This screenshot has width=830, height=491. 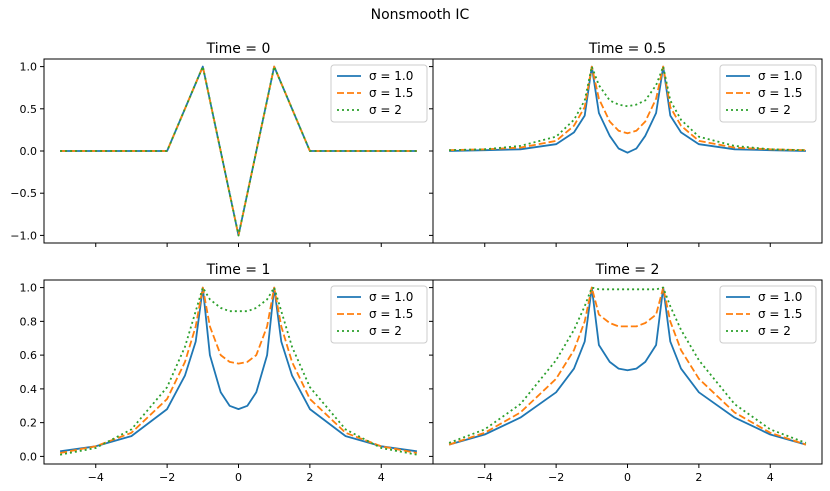 I want to click on y-tick-label: 0.5, so click(x=29, y=109).